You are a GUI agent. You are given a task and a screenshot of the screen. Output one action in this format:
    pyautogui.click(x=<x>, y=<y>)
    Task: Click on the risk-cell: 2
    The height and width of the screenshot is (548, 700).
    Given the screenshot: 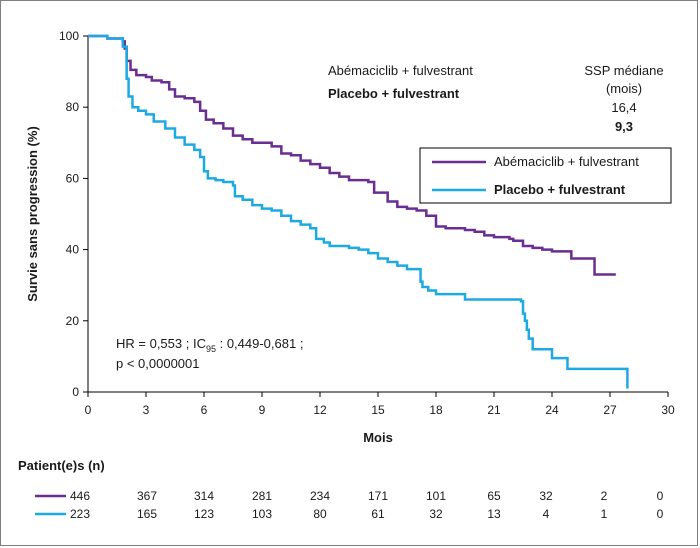 What is the action you would take?
    pyautogui.click(x=604, y=496)
    